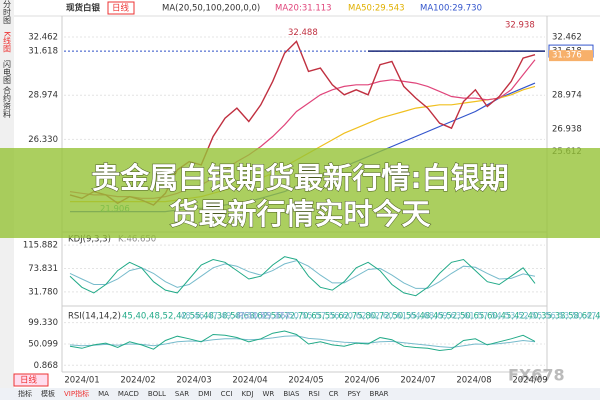  What do you see at coordinates (43, 292) in the screenshot?
I see `y-tick-label: 31.780` at bounding box center [43, 292].